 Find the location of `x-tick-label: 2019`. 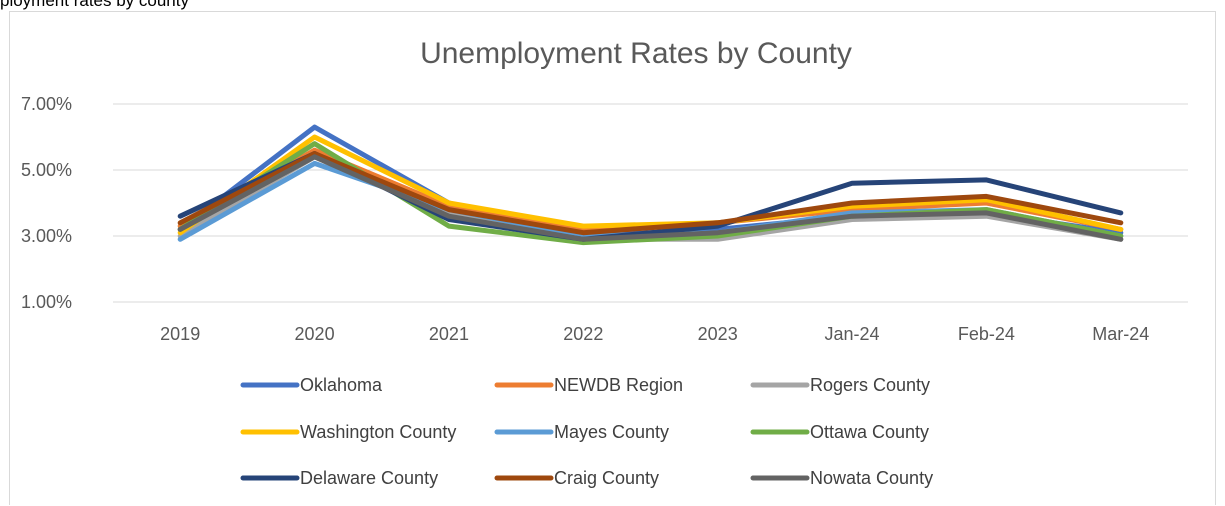

x-tick-label: 2019 is located at coordinates (180, 334).